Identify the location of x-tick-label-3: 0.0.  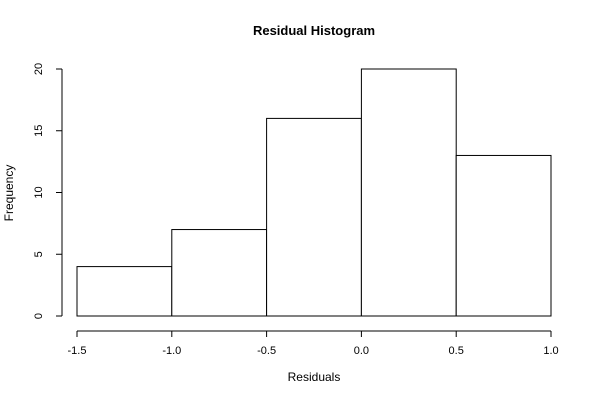
(361, 351).